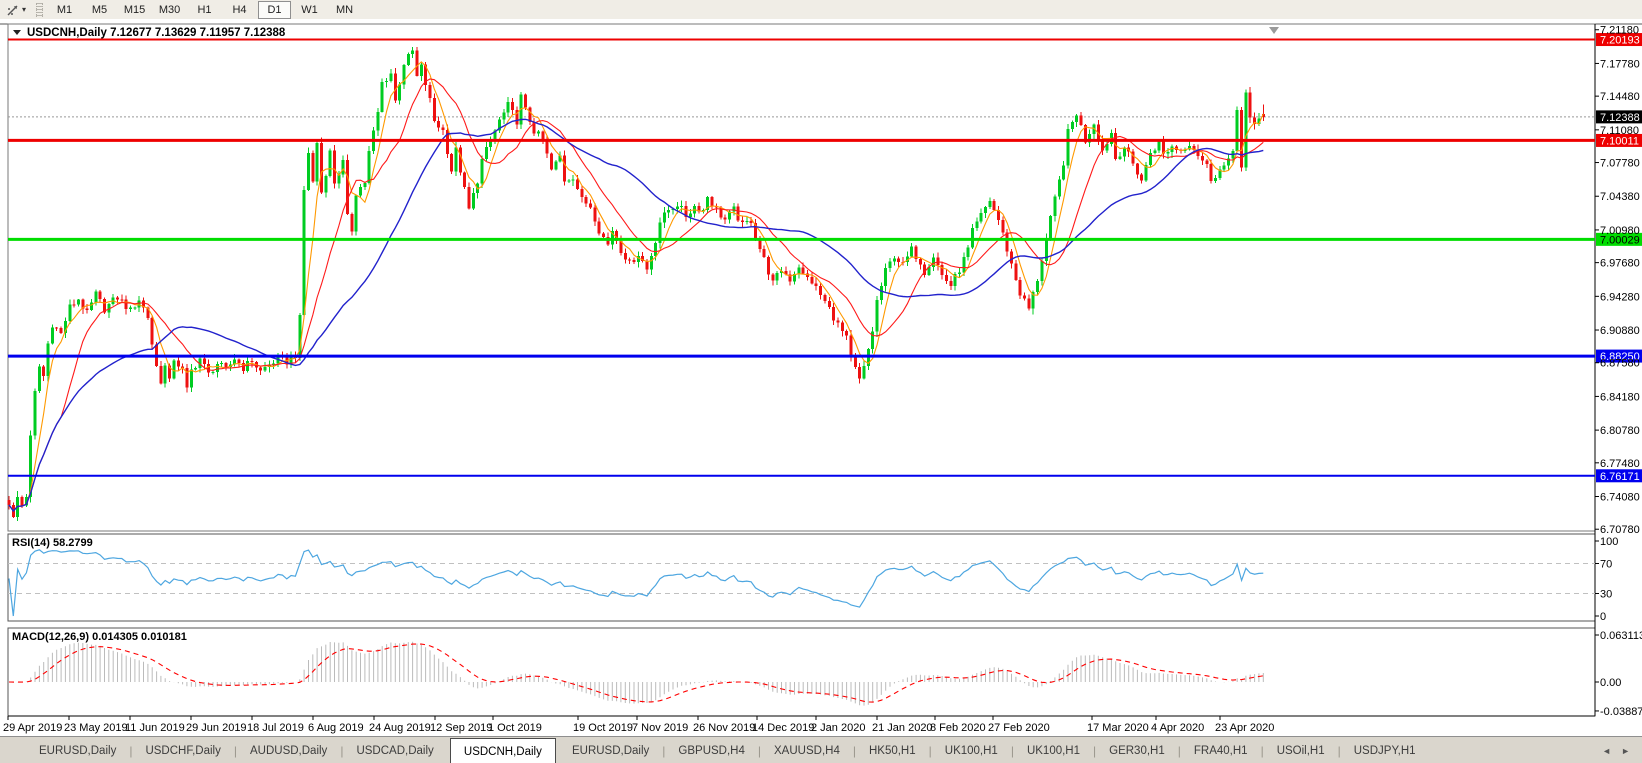 This screenshot has height=763, width=1642. Describe the element at coordinates (1621, 636) in the screenshot. I see `macd-tick-label: 0.063113` at that location.